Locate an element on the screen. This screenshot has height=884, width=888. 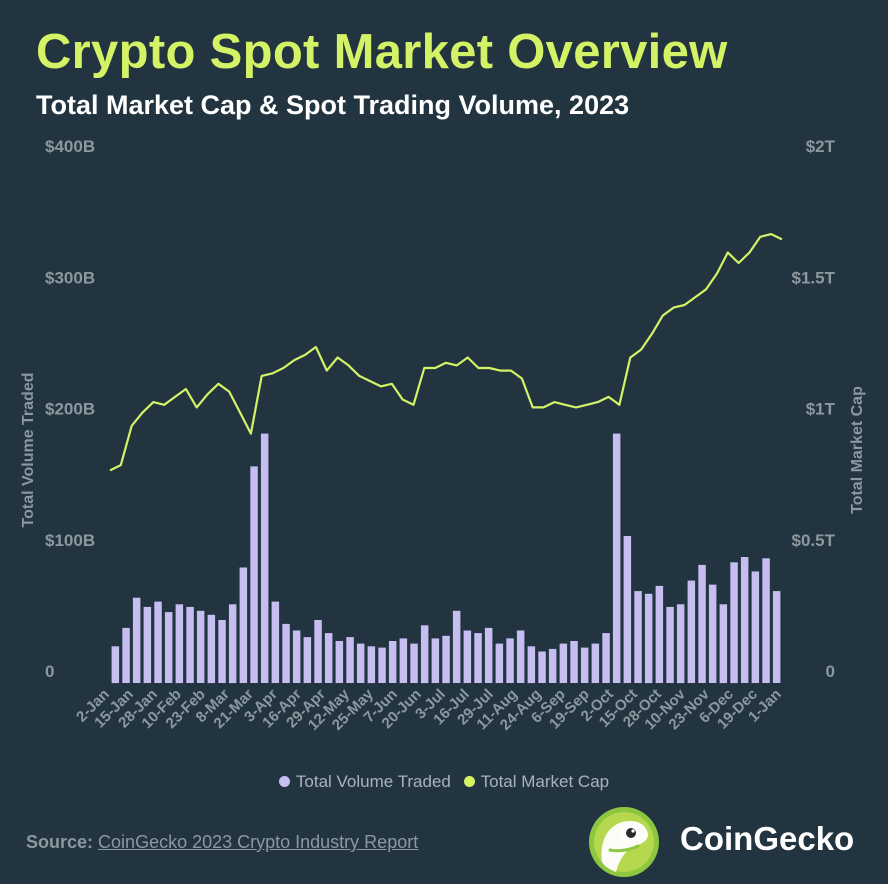
legend-swatch-market-cap is located at coordinates (469, 781).